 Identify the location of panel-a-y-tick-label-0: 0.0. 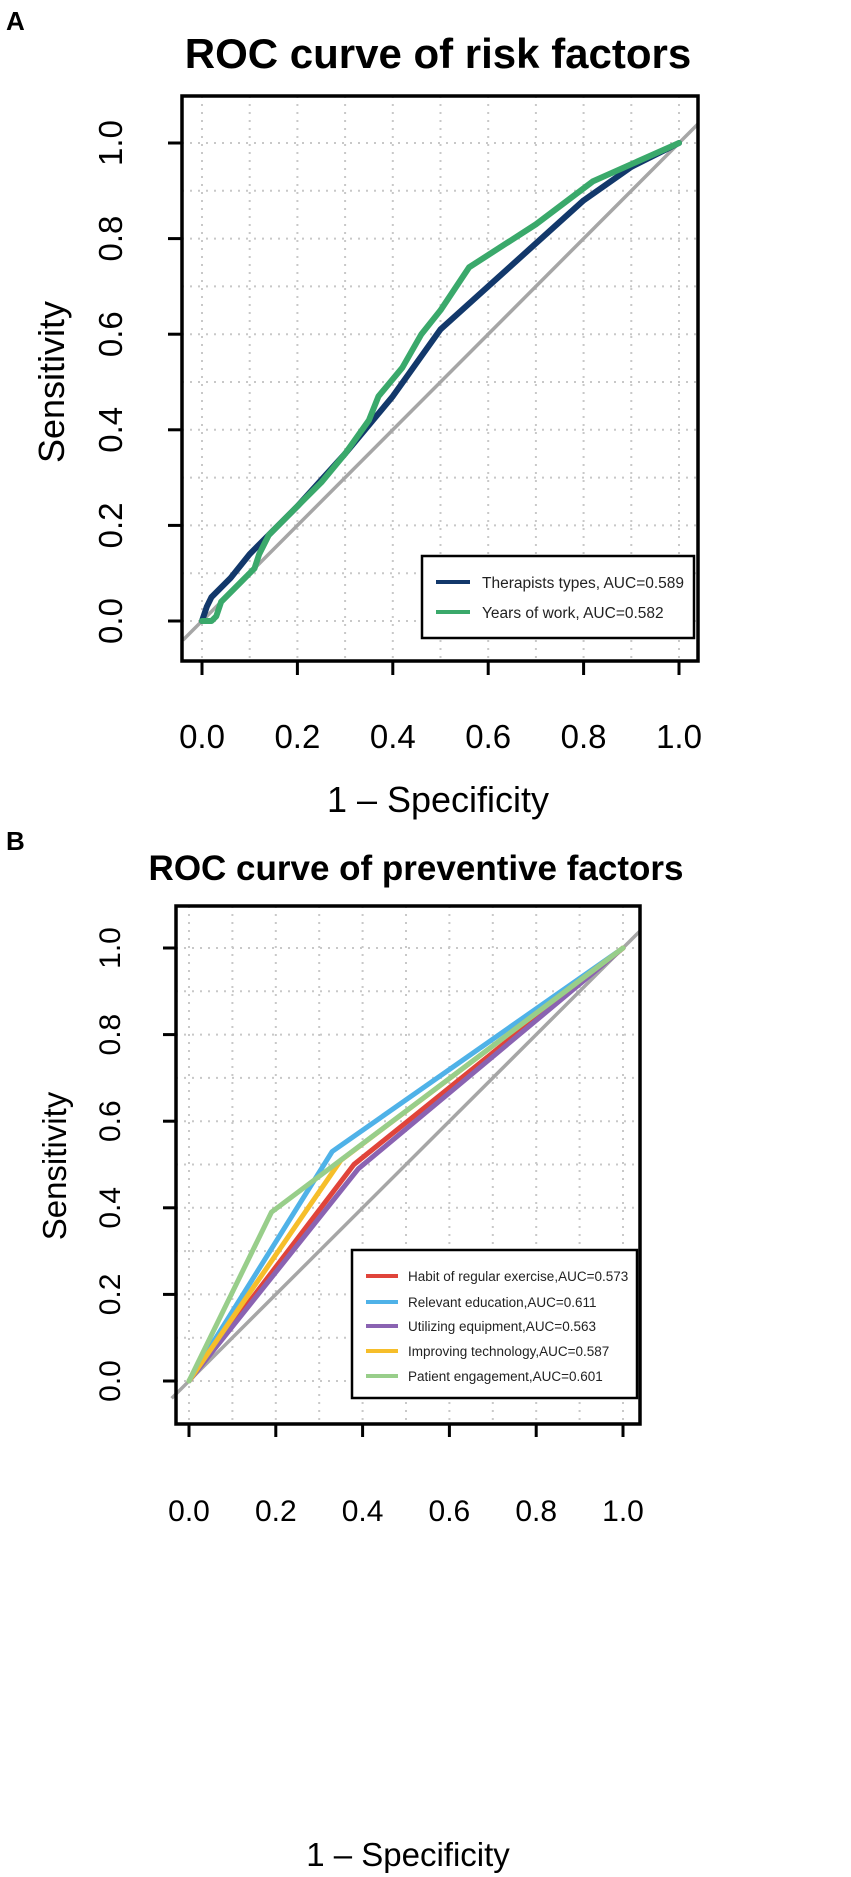
(110, 621).